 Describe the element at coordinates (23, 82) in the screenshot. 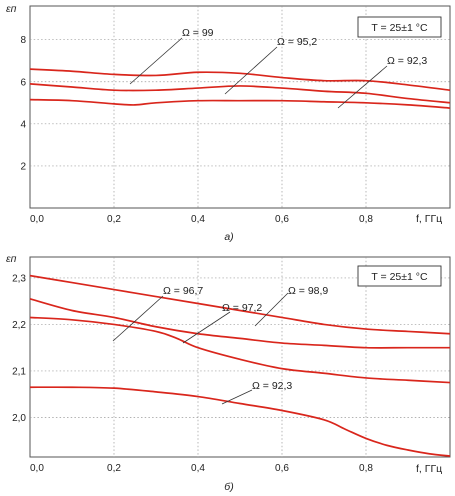

I see `chart-a-y-tick-label: 6` at that location.